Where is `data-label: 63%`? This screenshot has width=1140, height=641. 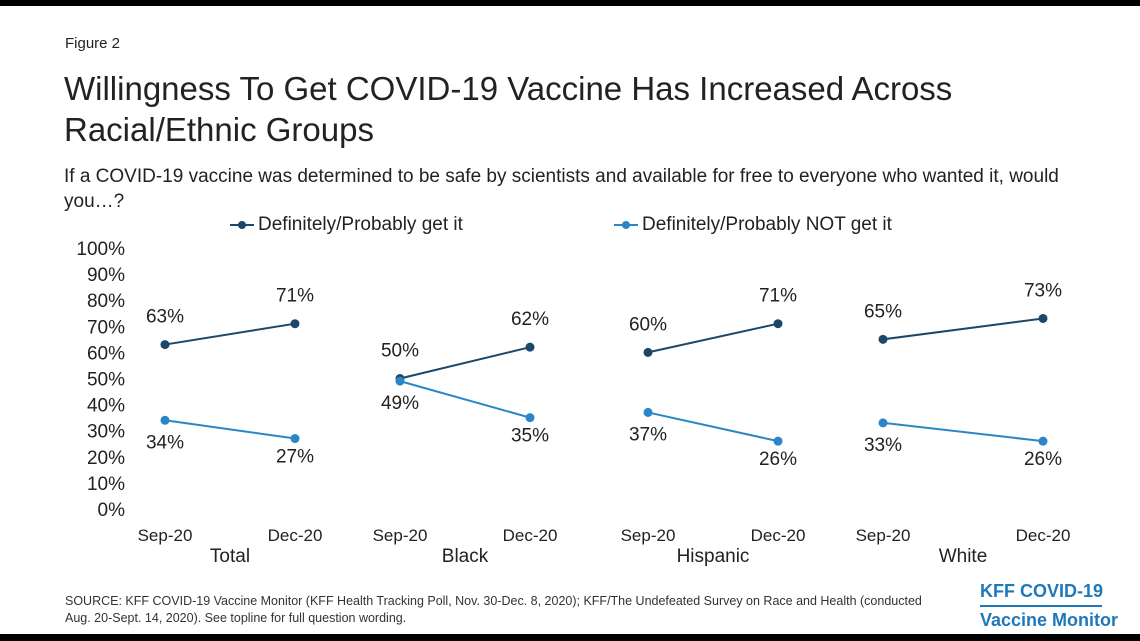 data-label: 63% is located at coordinates (165, 317).